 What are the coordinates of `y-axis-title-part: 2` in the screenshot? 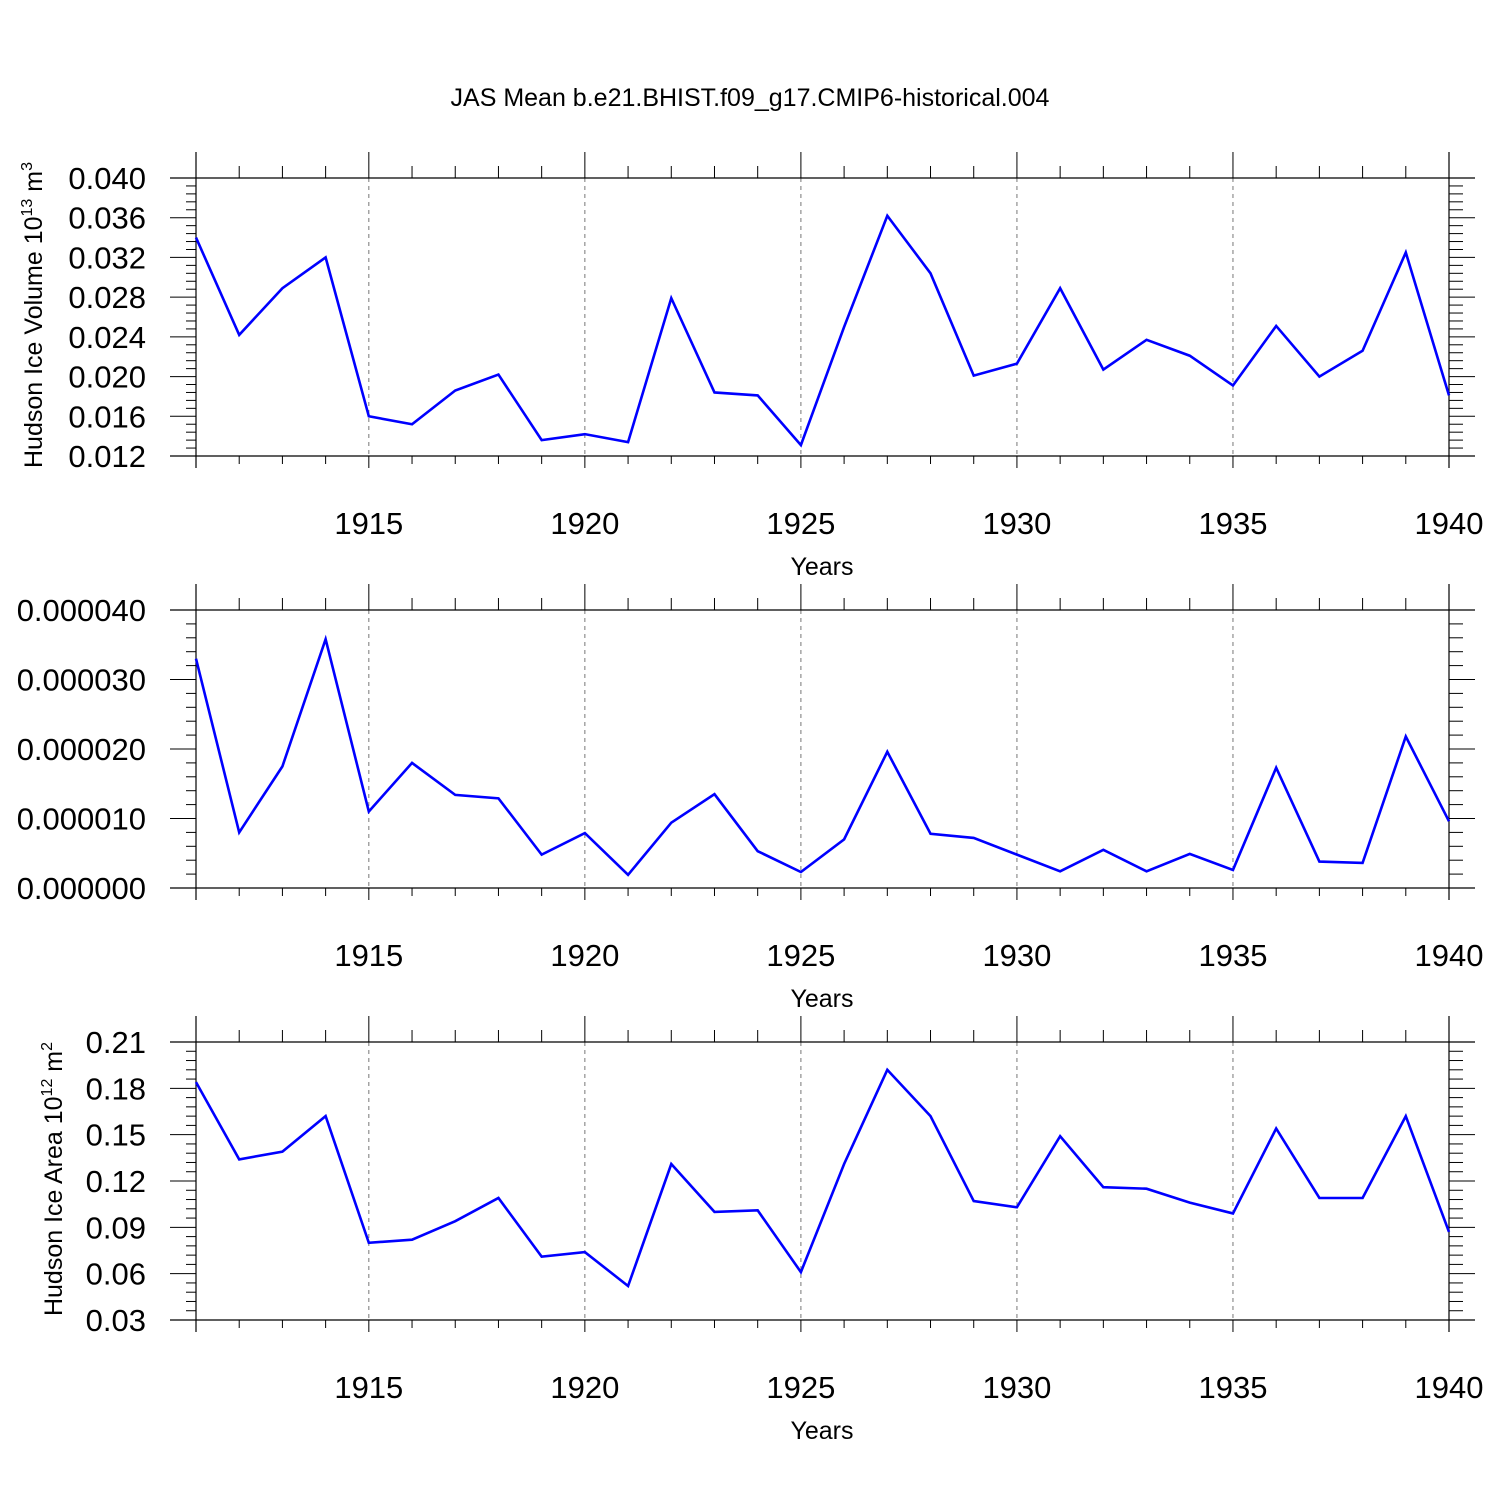 It's located at (47, 1046).